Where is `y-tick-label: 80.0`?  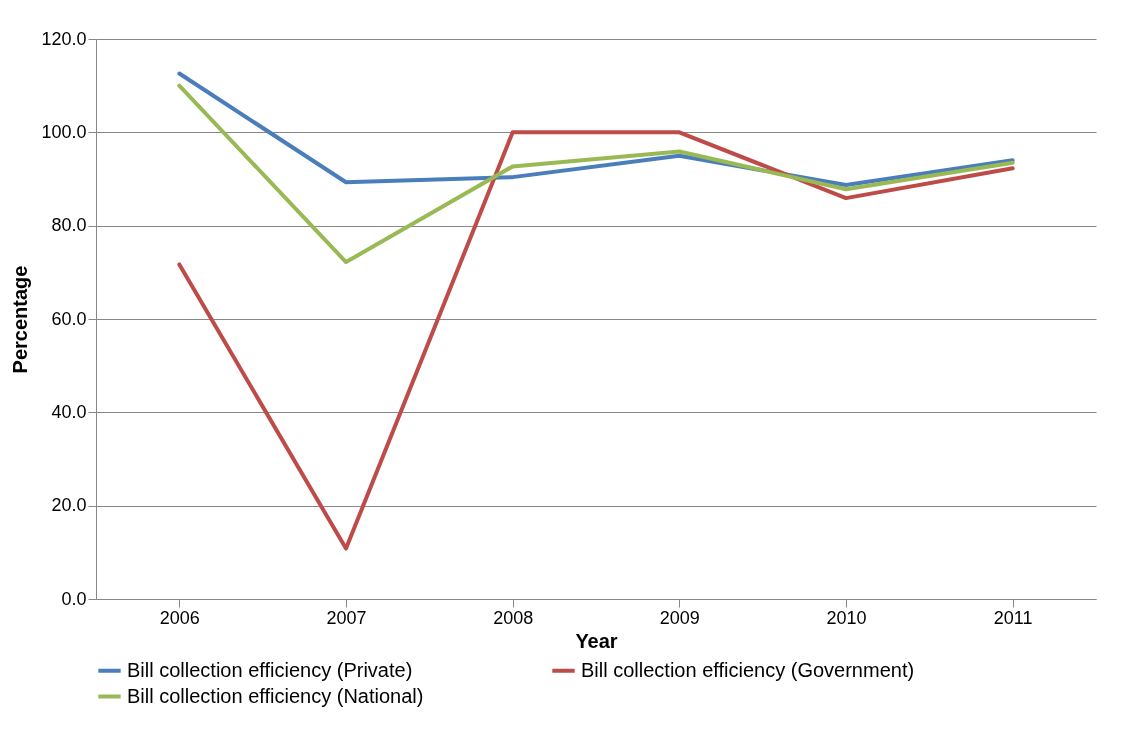 y-tick-label: 80.0 is located at coordinates (69, 225).